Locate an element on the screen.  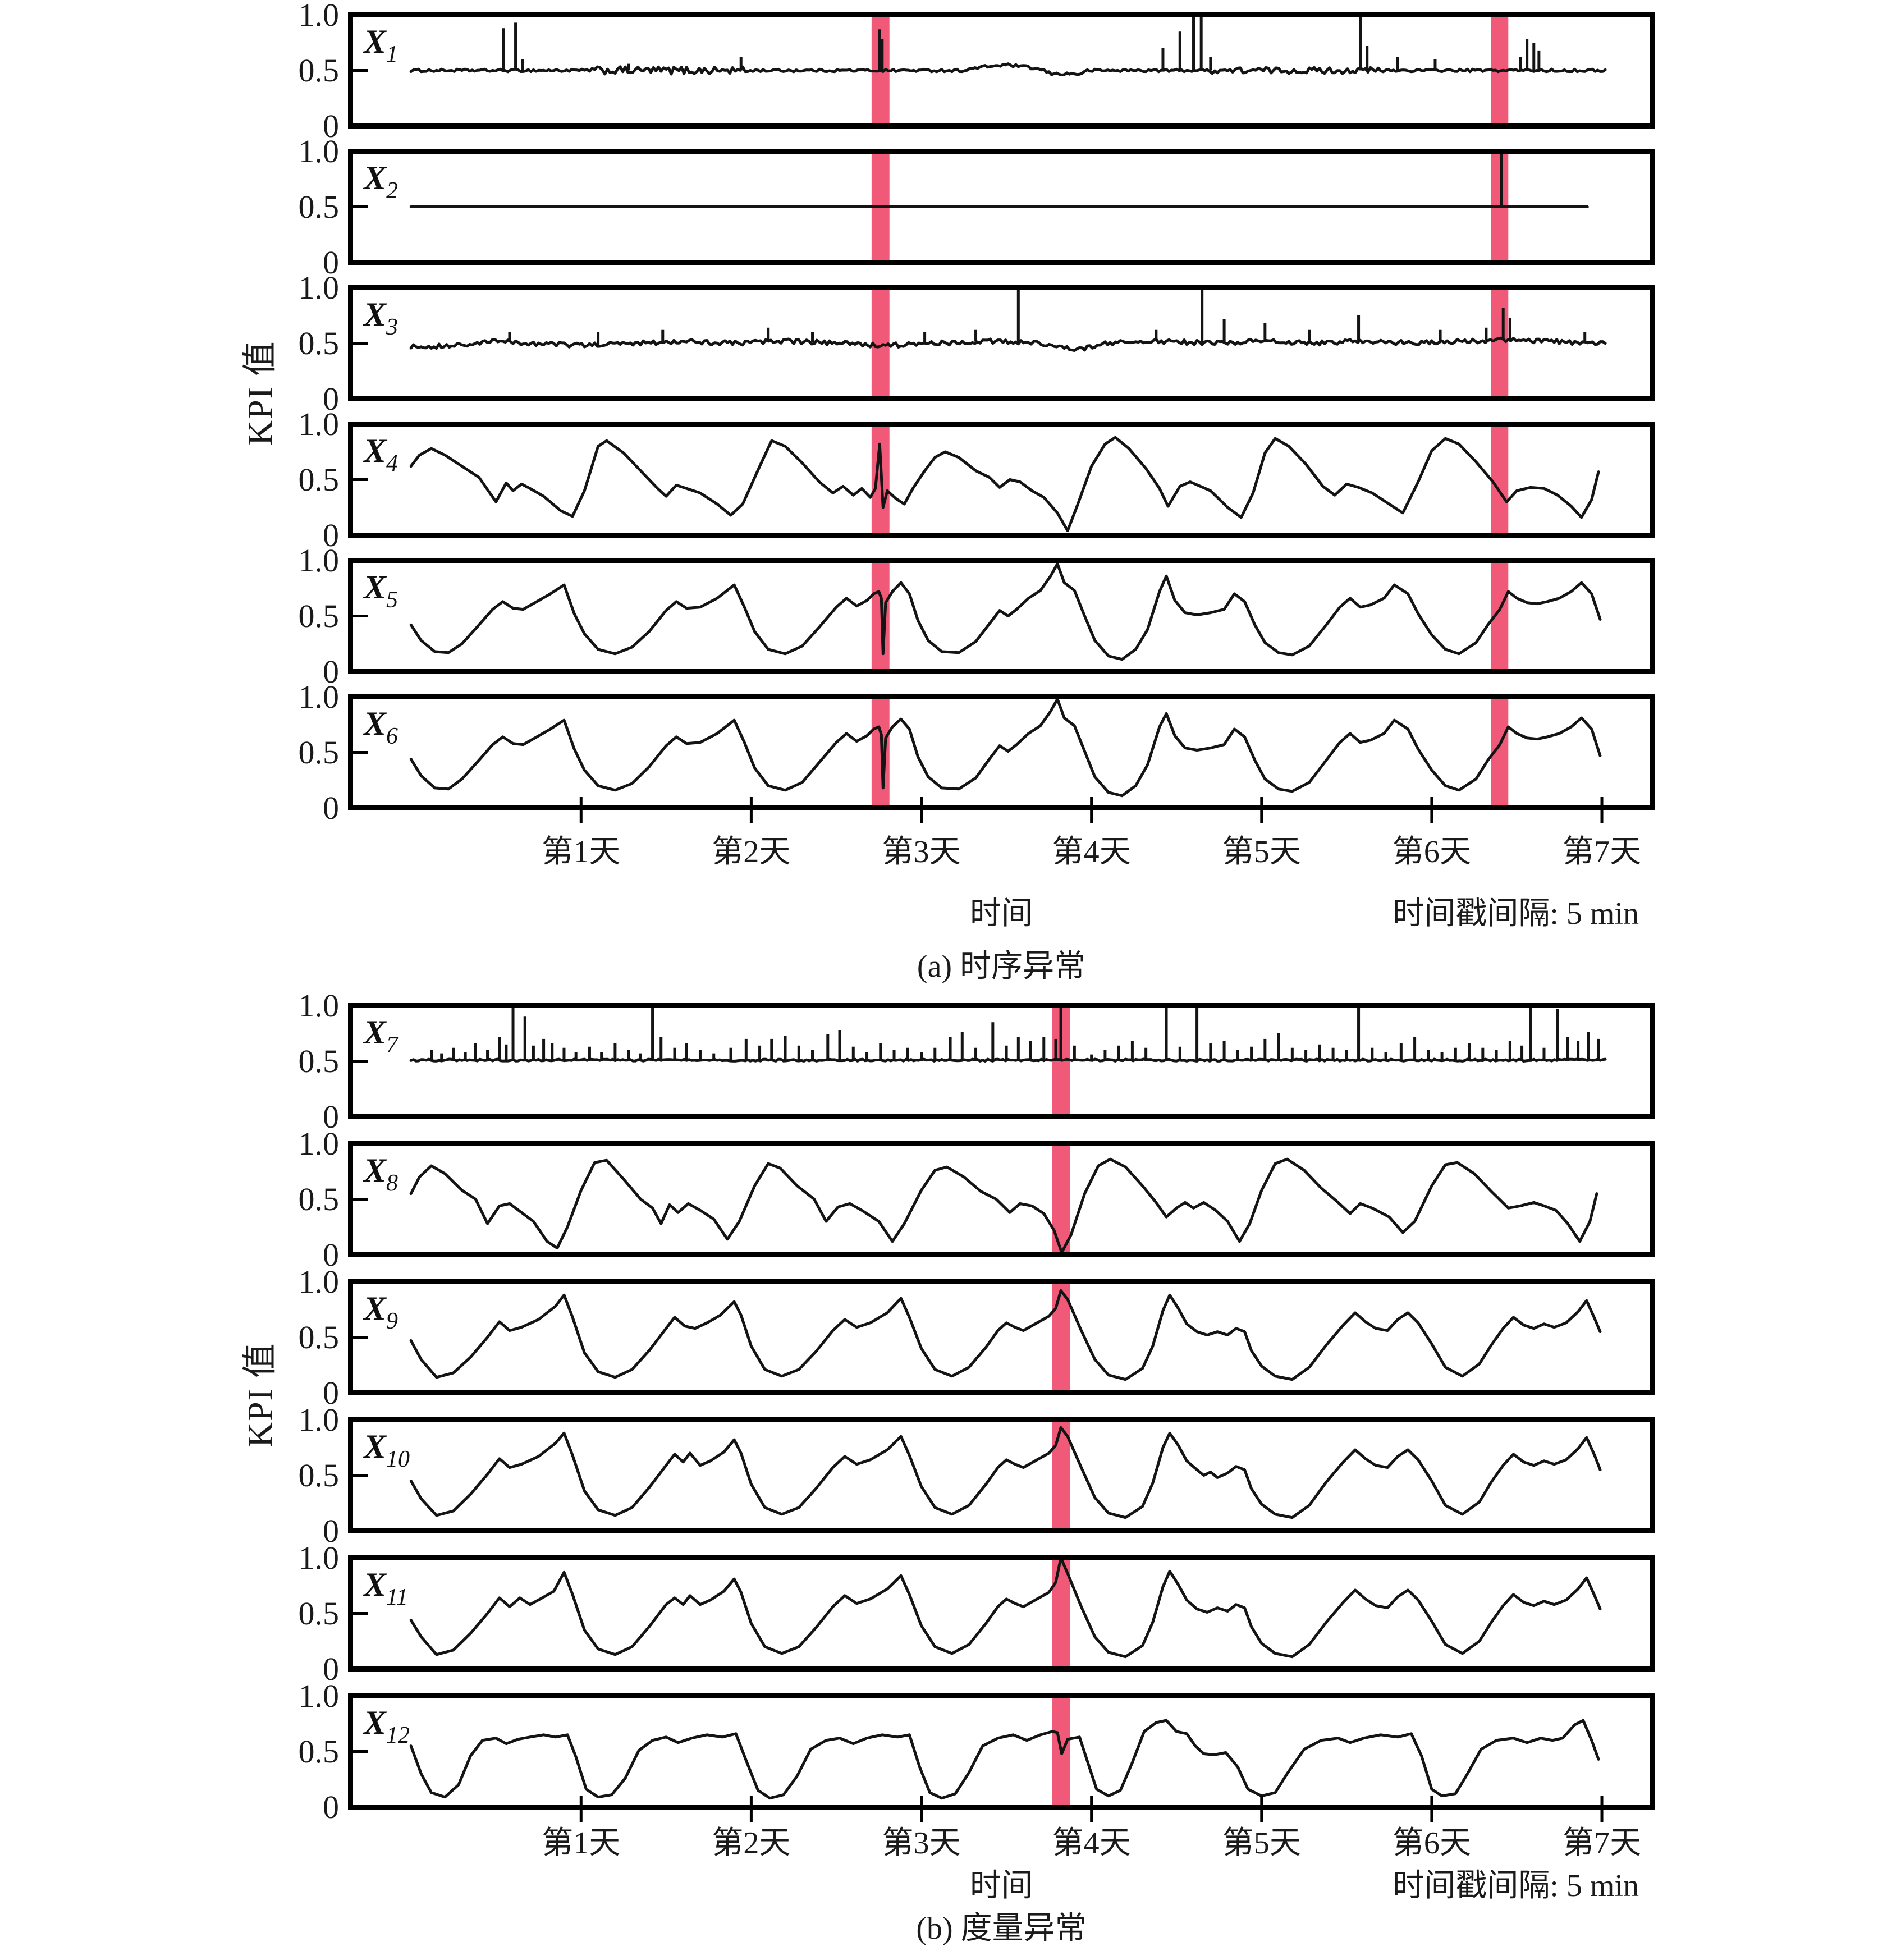
subplot-x11: 1.0 0.5 0 X11 is located at coordinates (952, 1613).